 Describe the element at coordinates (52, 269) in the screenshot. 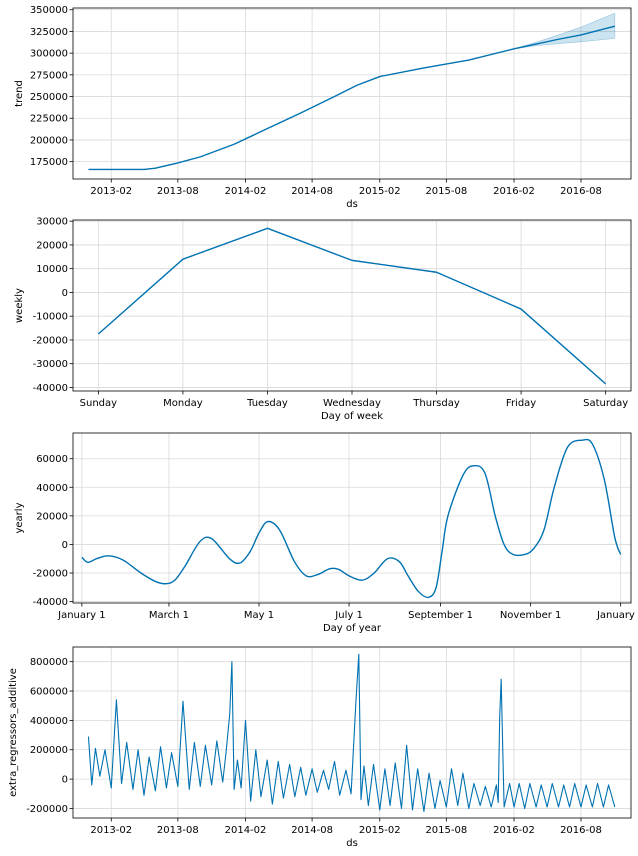

I see `y-tick-label: 10000` at that location.